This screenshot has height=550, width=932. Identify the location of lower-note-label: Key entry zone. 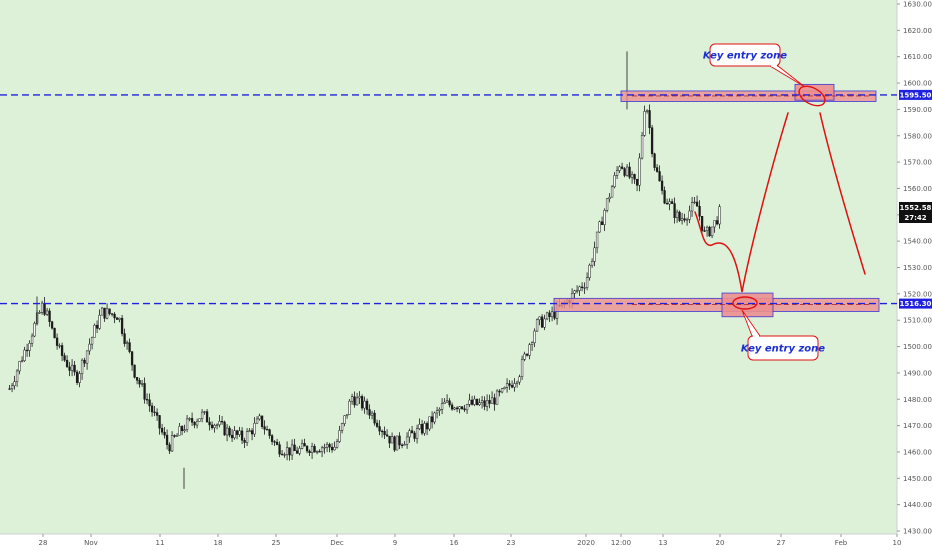
(783, 349).